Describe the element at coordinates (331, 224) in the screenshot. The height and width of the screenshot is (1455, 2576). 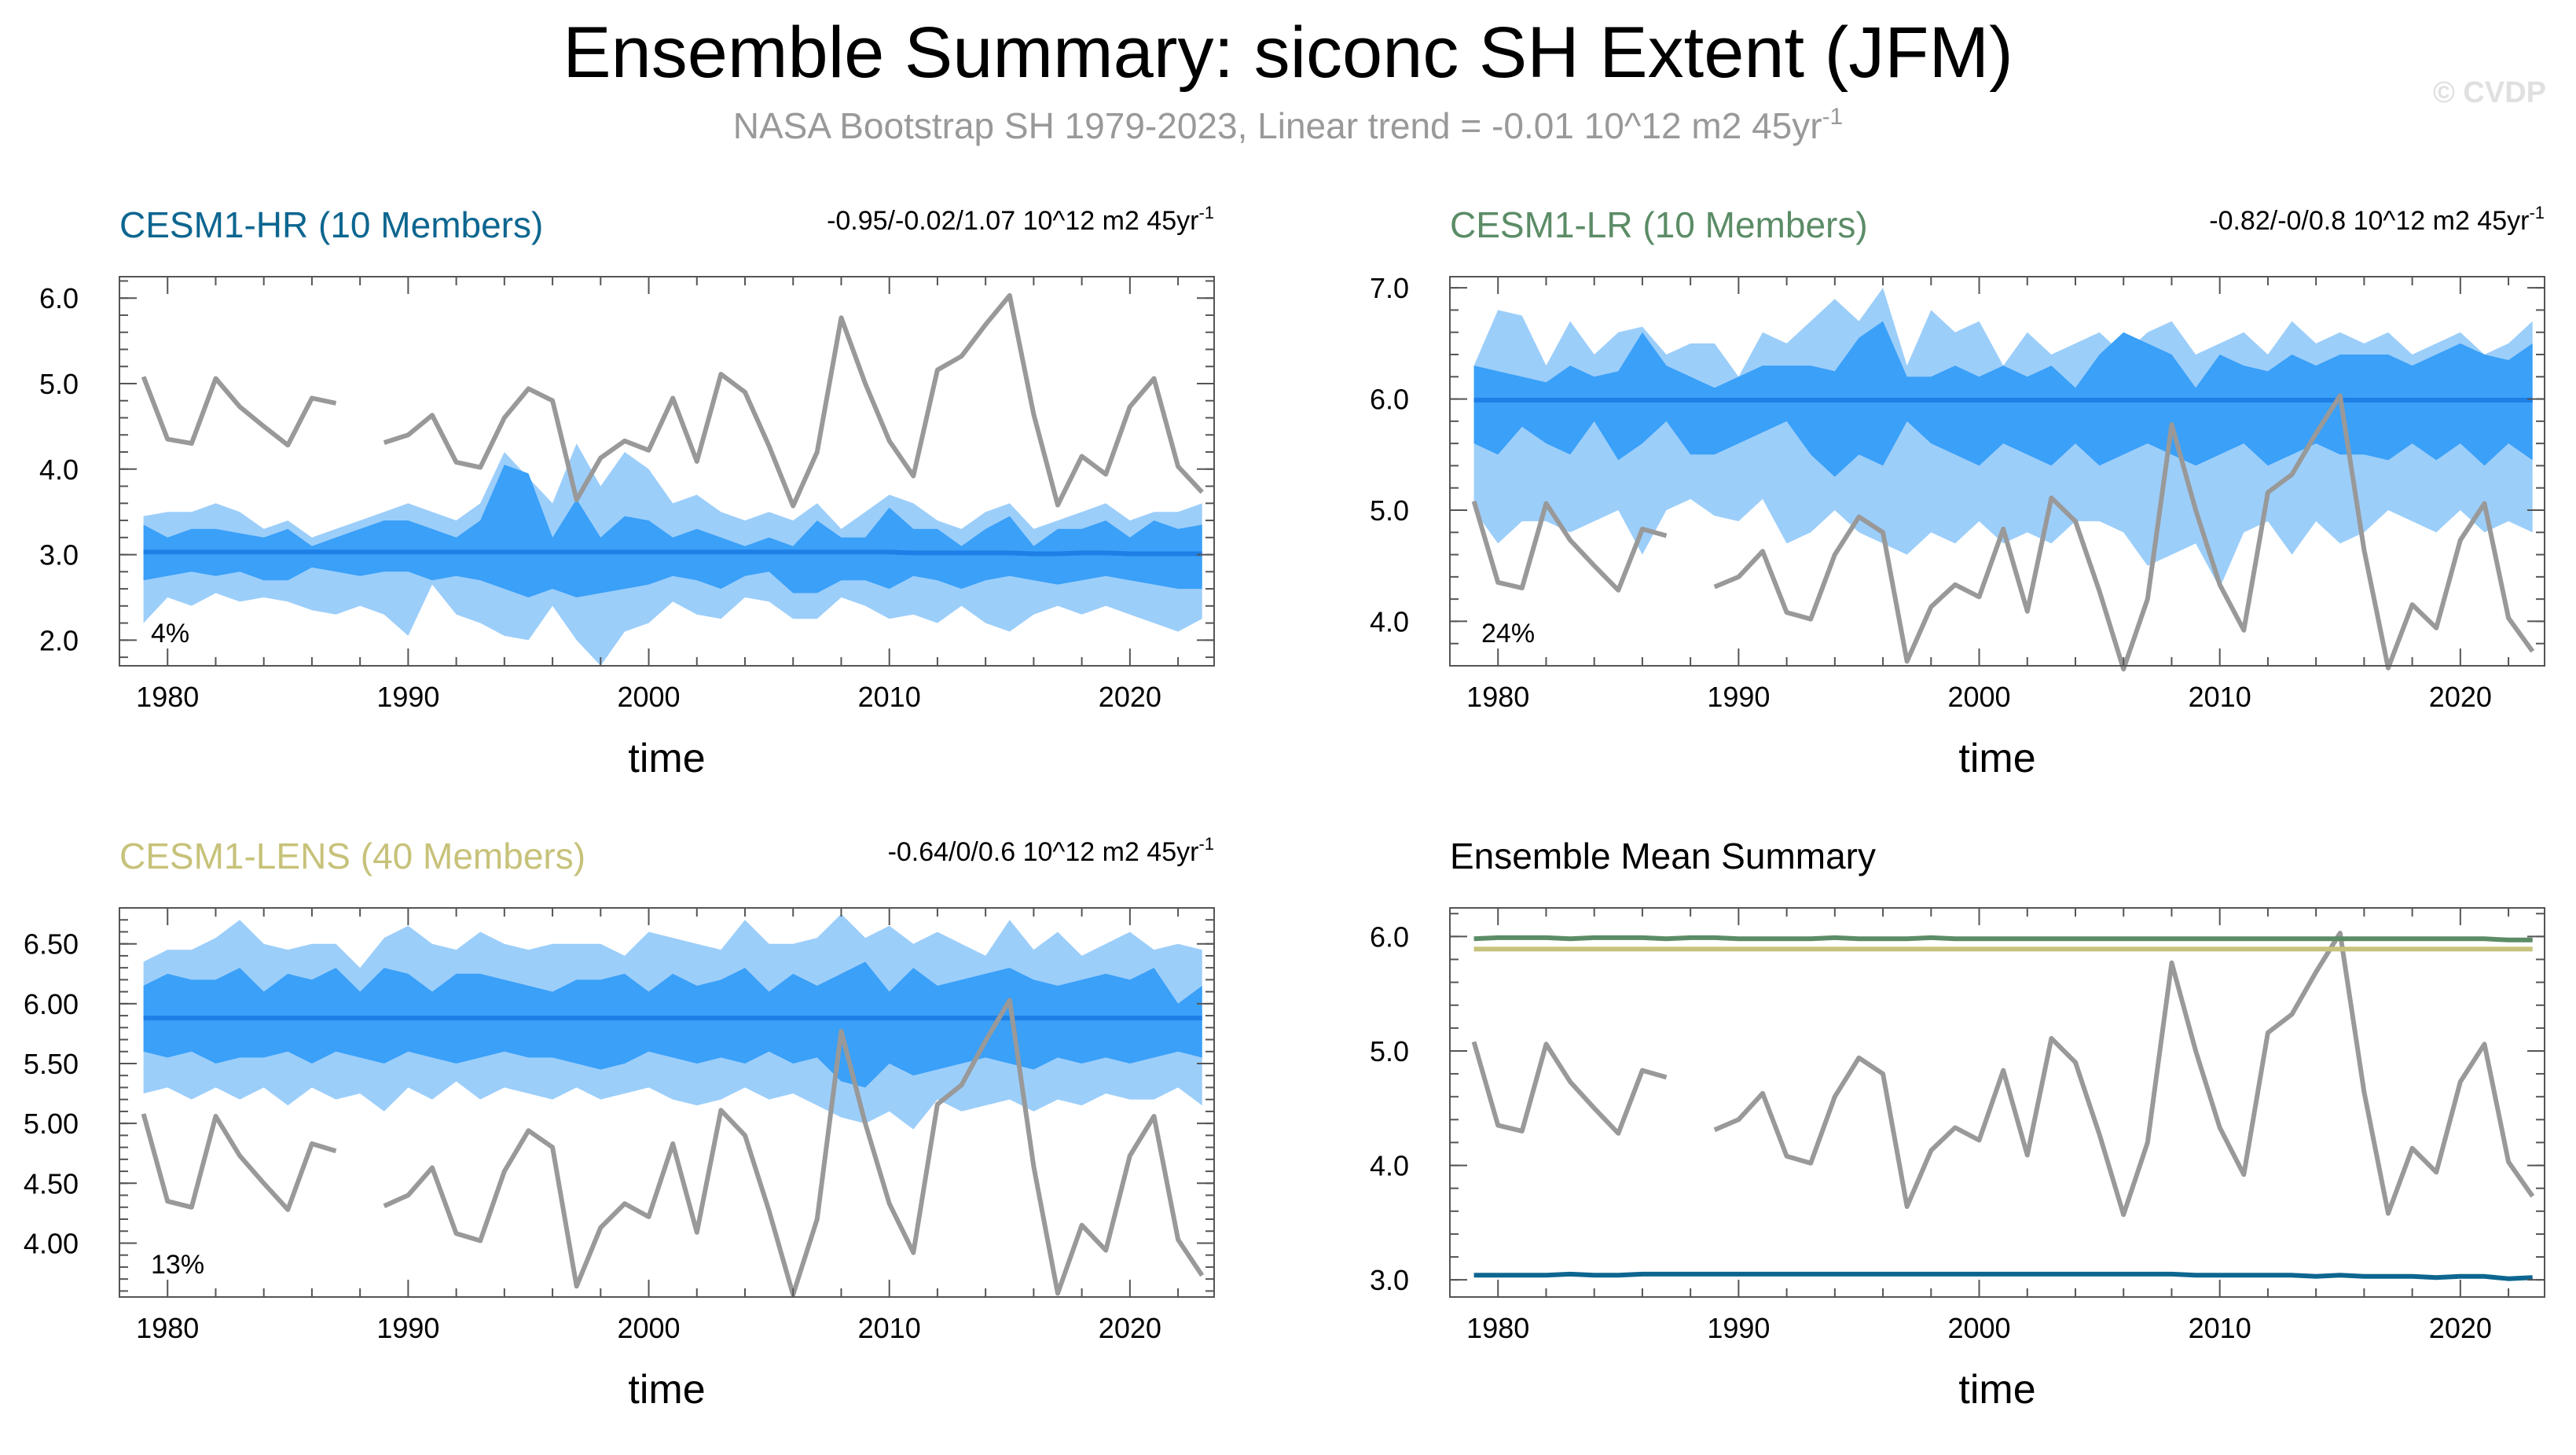
I see `panel-title: CESM1-HR (10 Members)` at that location.